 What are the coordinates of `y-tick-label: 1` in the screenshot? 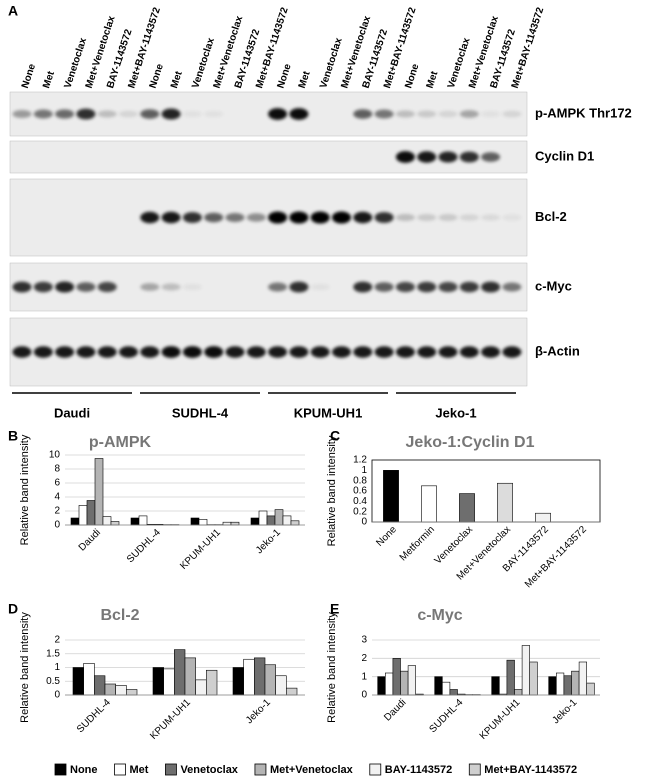 It's located at (364, 676).